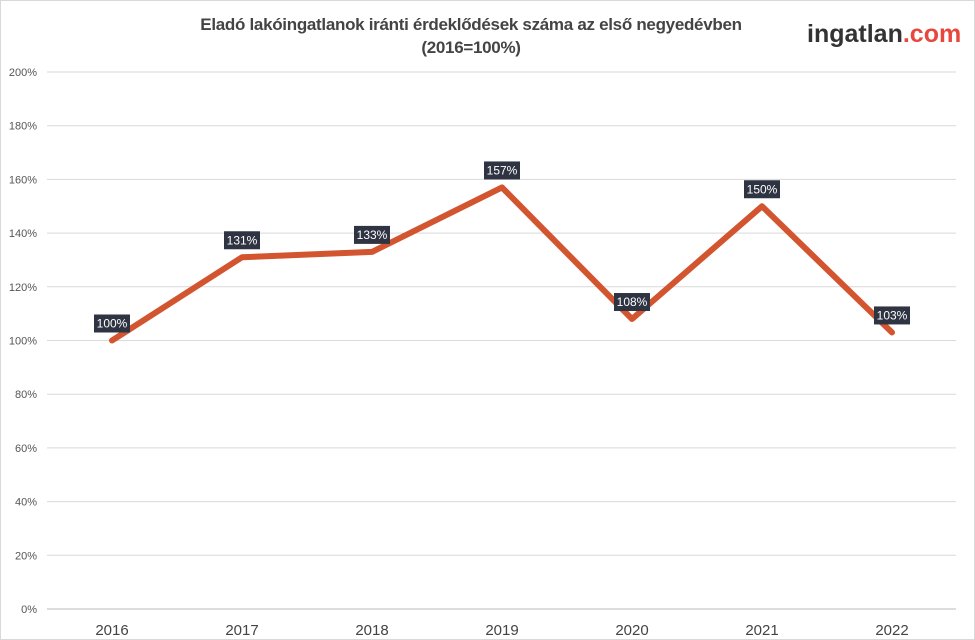 The height and width of the screenshot is (640, 975). I want to click on y-tick-label: 140%, so click(23, 234).